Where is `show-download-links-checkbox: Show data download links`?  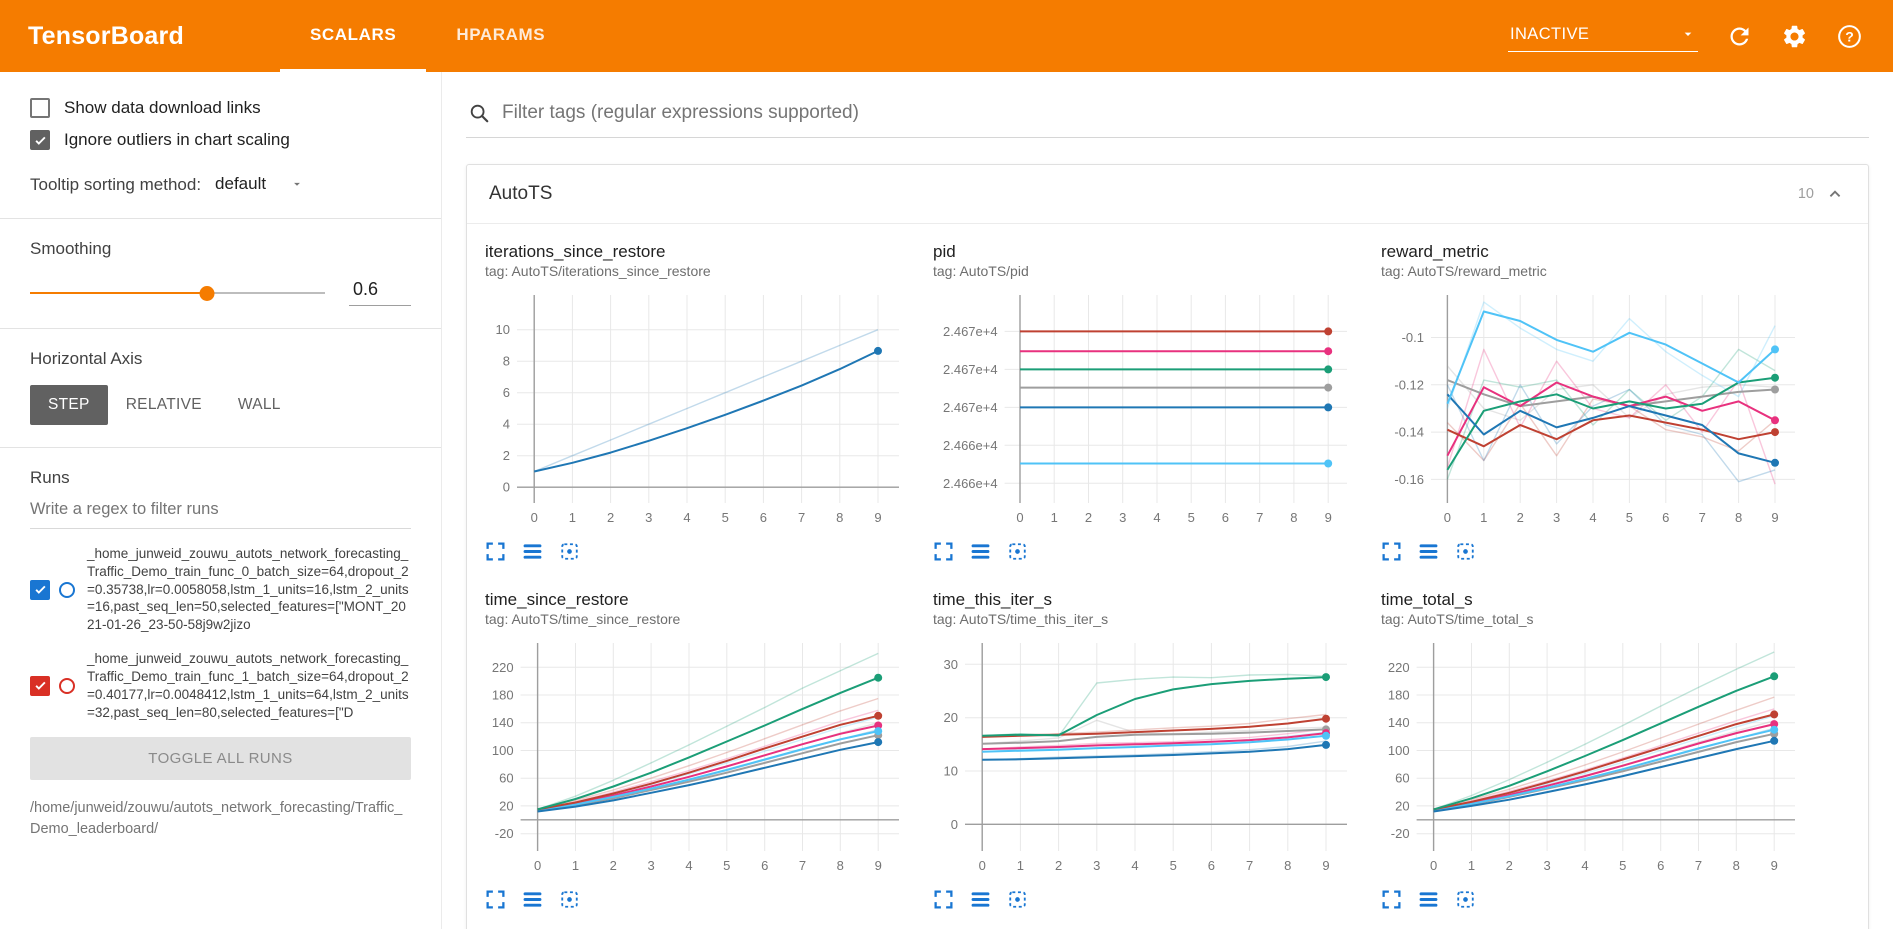 show-download-links-checkbox: Show data download links is located at coordinates (220, 108).